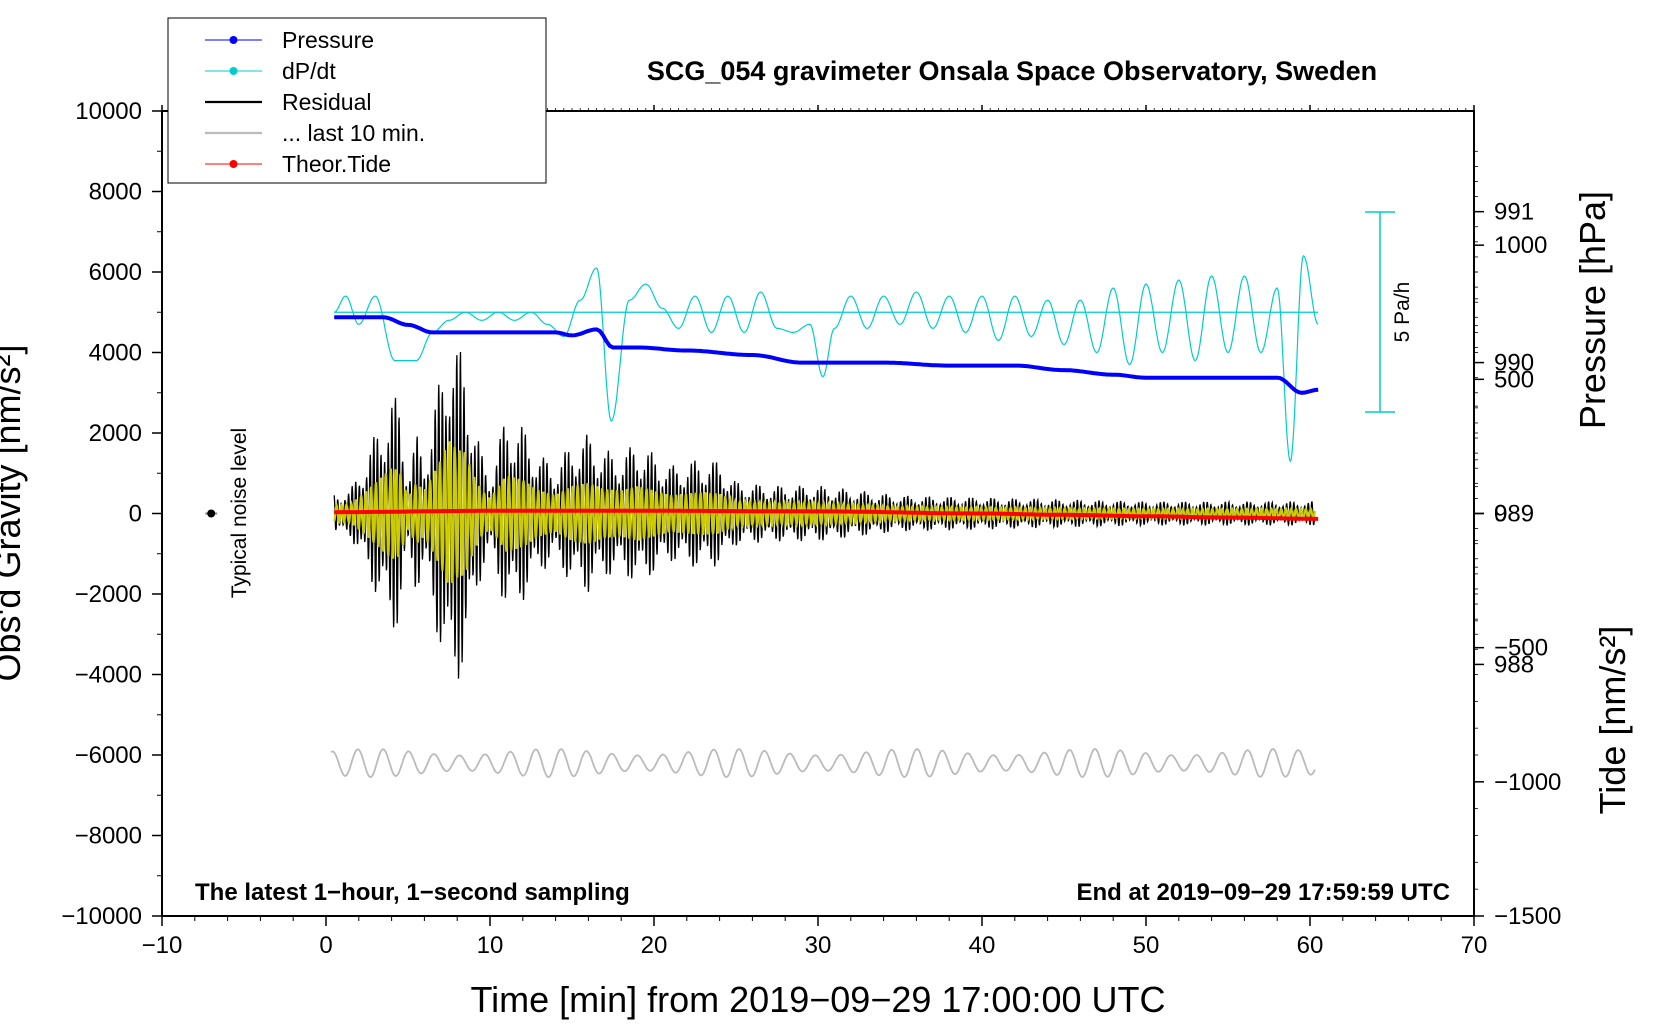  Describe the element at coordinates (1514, 379) in the screenshot. I see `tide-tick-label: 500` at that location.